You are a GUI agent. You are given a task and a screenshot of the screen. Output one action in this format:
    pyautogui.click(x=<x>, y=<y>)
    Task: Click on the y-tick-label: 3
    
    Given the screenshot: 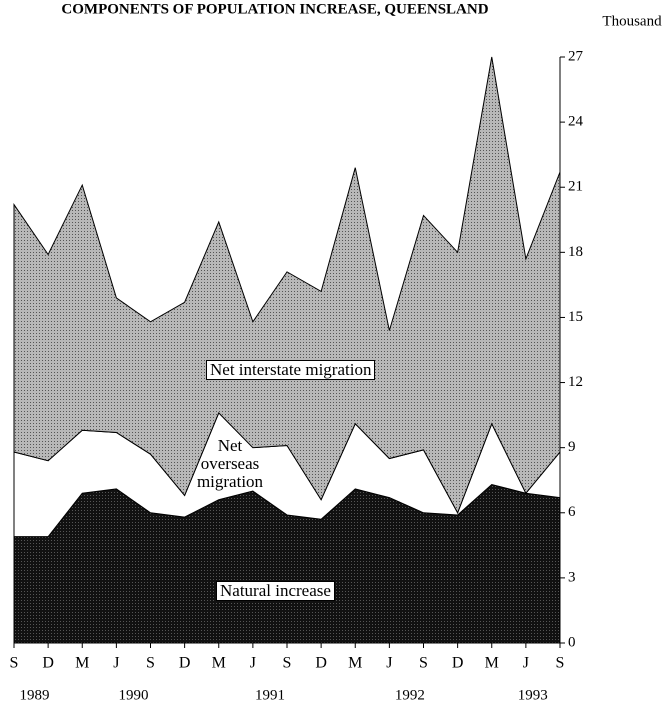 What is the action you would take?
    pyautogui.click(x=572, y=577)
    